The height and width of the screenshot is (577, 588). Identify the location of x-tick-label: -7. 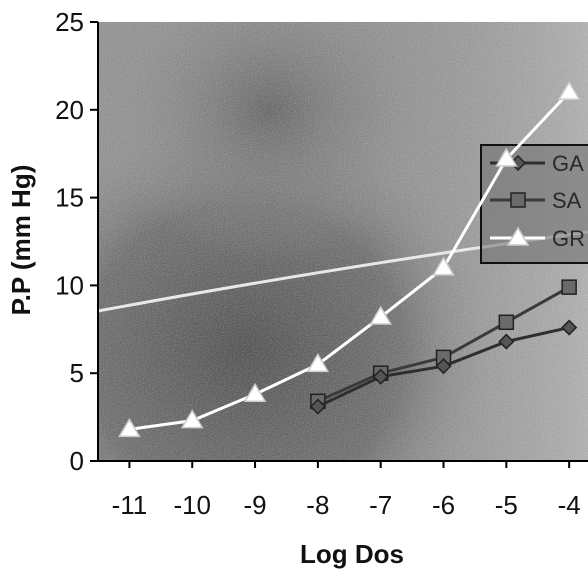
(380, 505).